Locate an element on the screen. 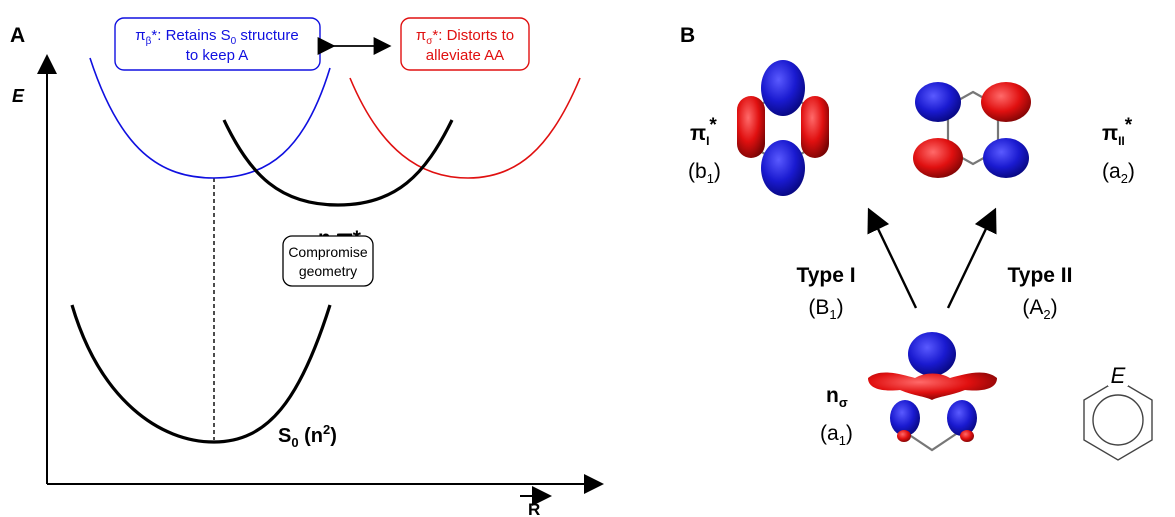 The width and height of the screenshot is (1175, 517). type-one-label: Type I is located at coordinates (825, 275).